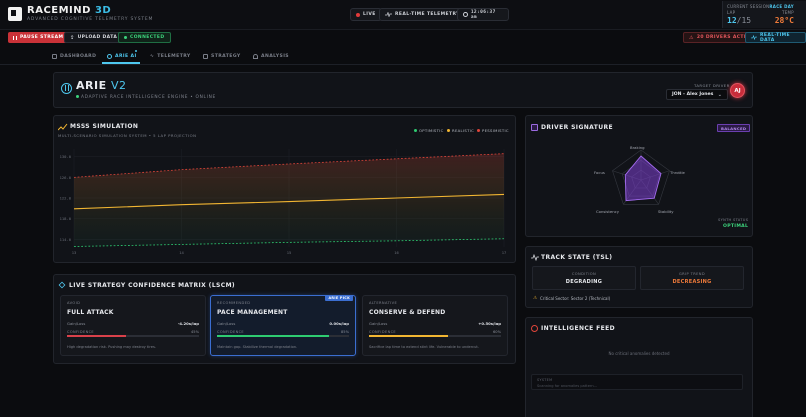 This screenshot has width=806, height=417. Describe the element at coordinates (584, 282) in the screenshot. I see `condition-value: DEGRADING` at that location.